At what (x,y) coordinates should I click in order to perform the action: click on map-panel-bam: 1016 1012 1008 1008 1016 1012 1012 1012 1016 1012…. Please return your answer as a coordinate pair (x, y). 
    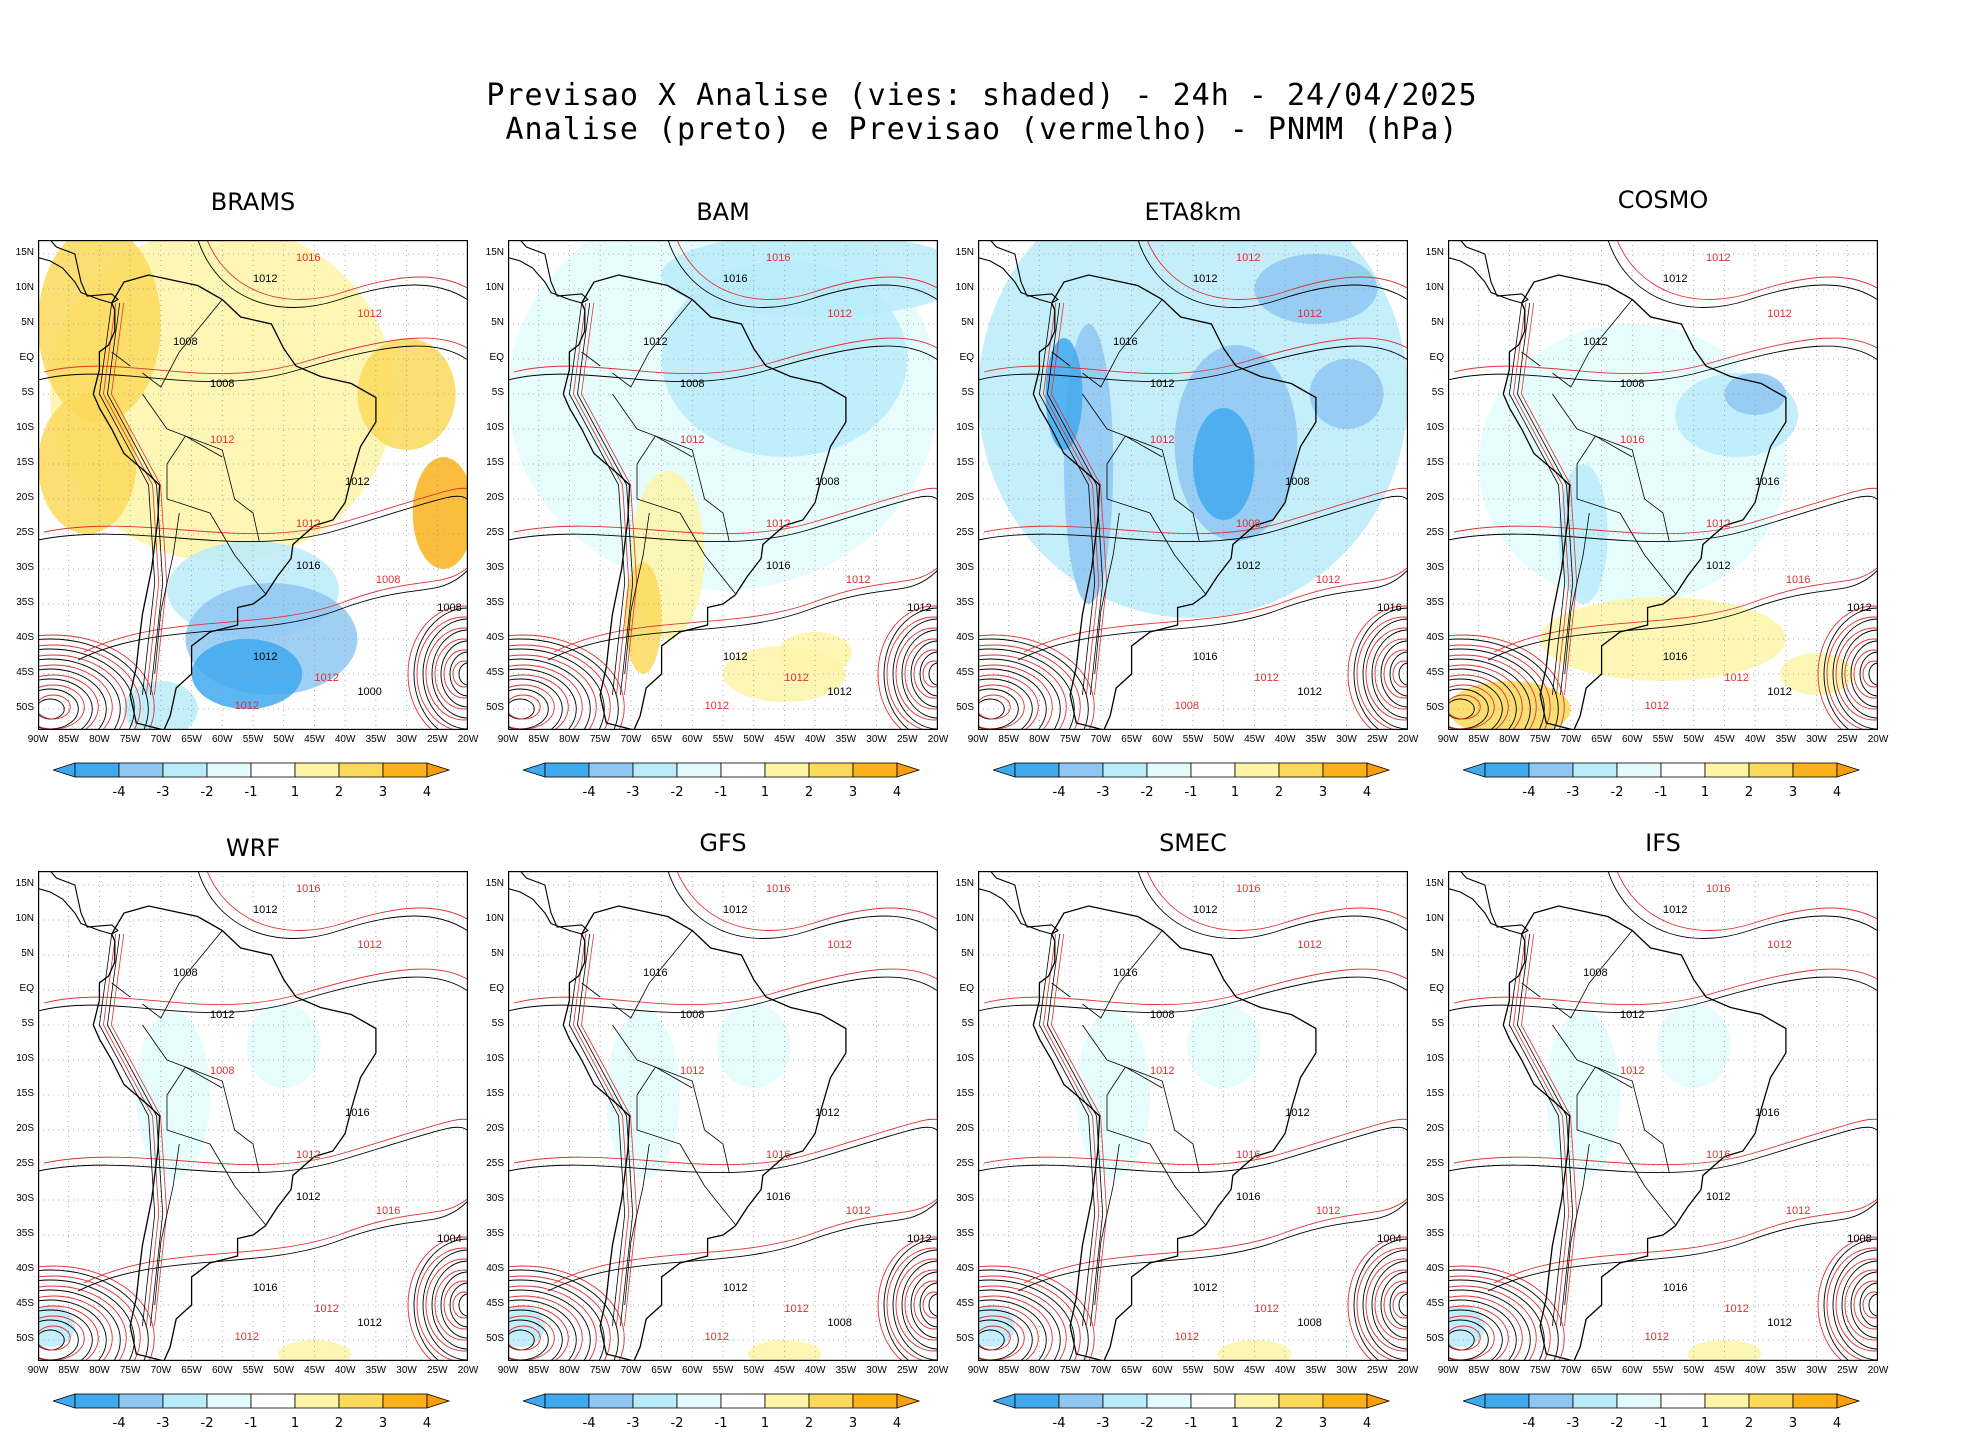
    Looking at the image, I should click on (723, 485).